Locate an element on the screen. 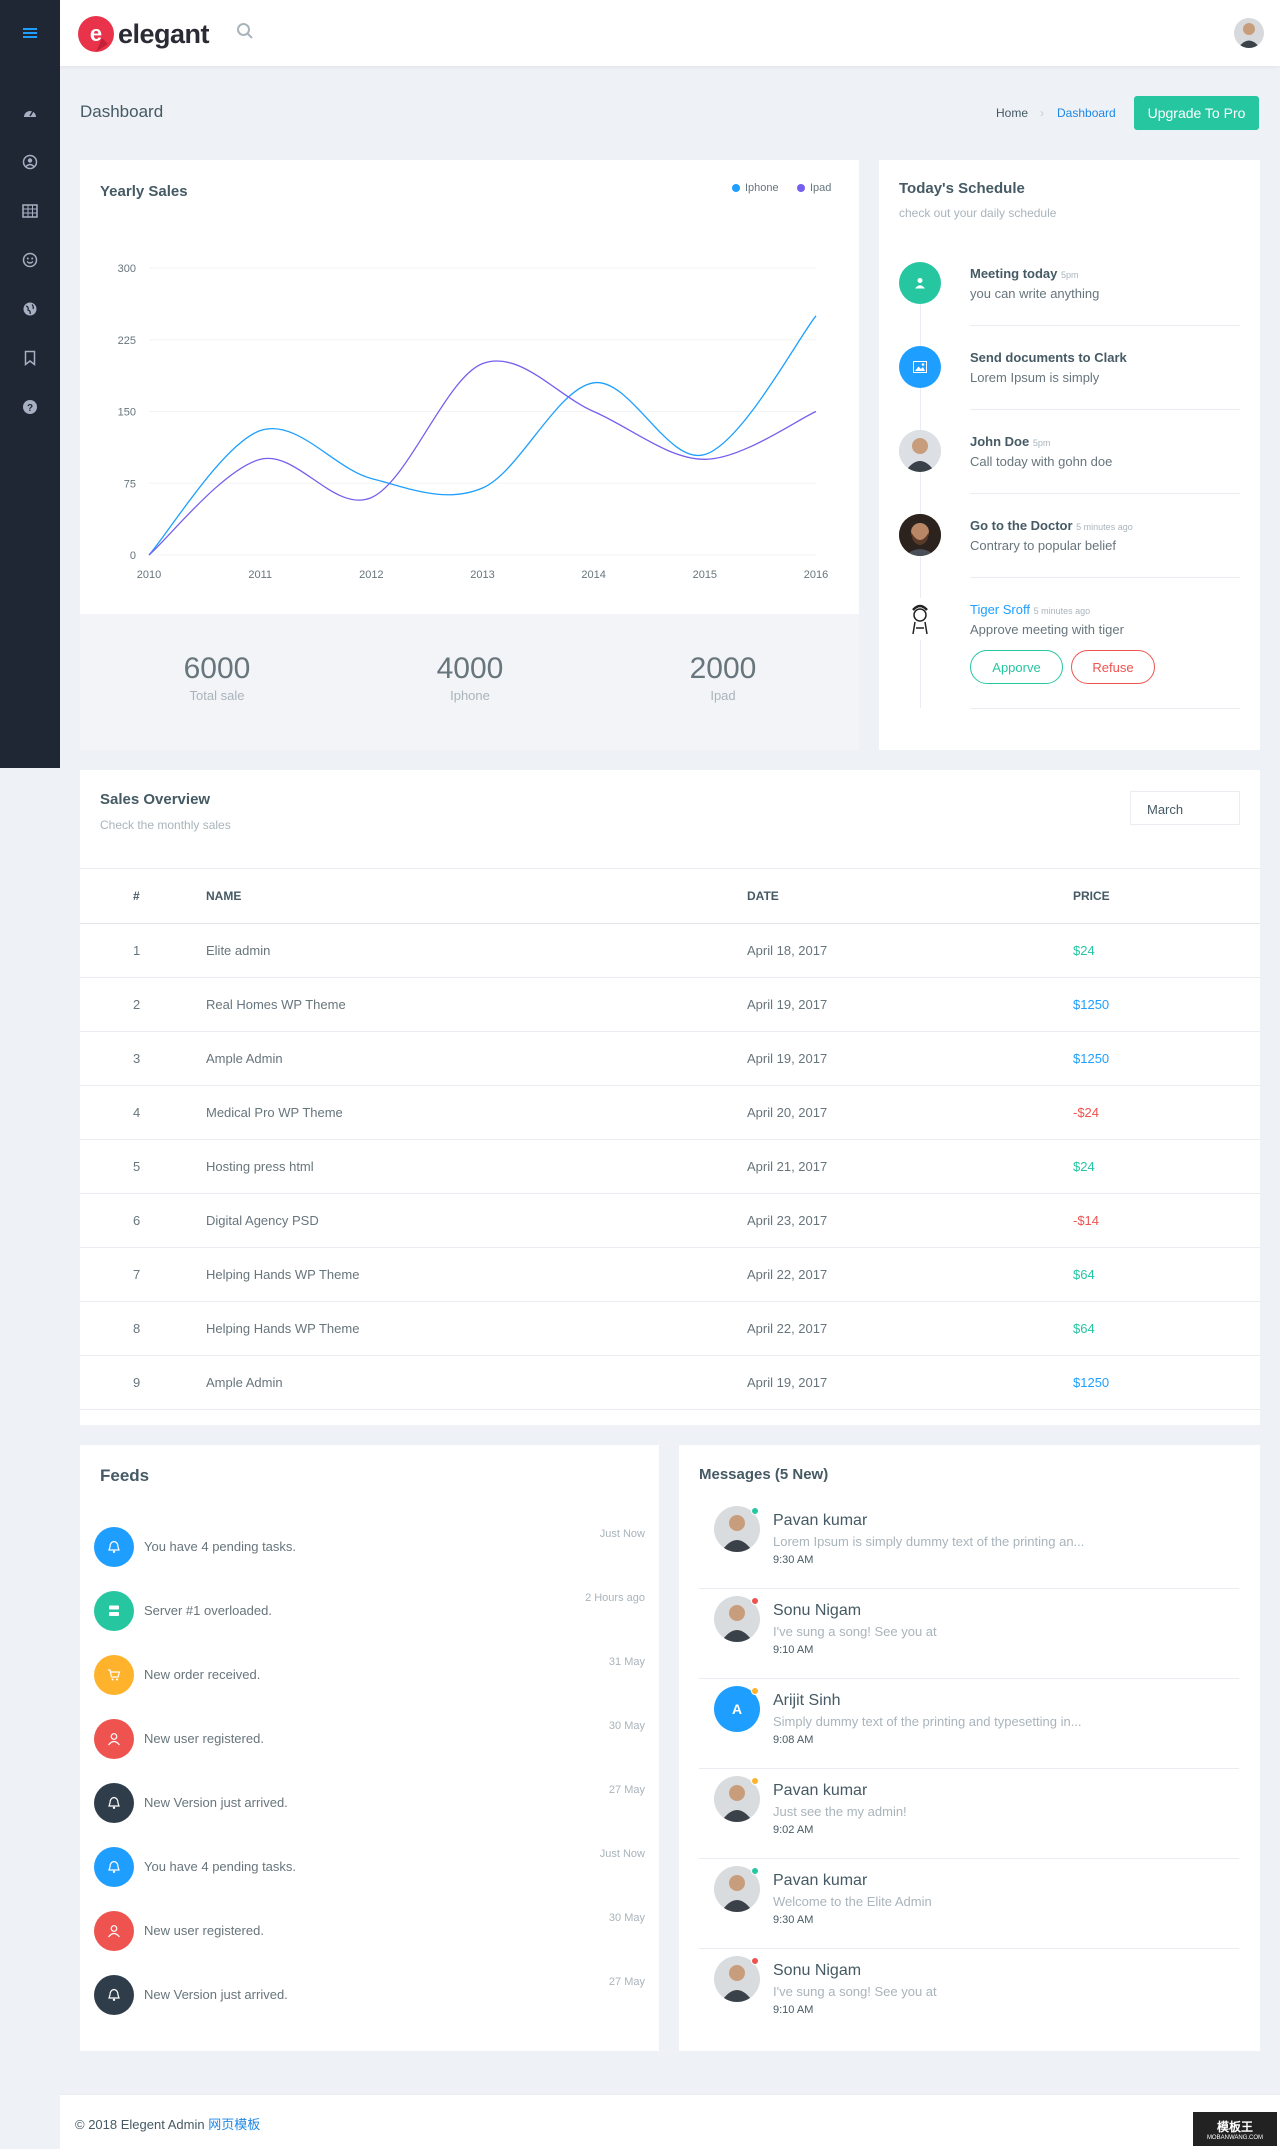 The image size is (1280, 2149). messages-card is located at coordinates (969, 1748).